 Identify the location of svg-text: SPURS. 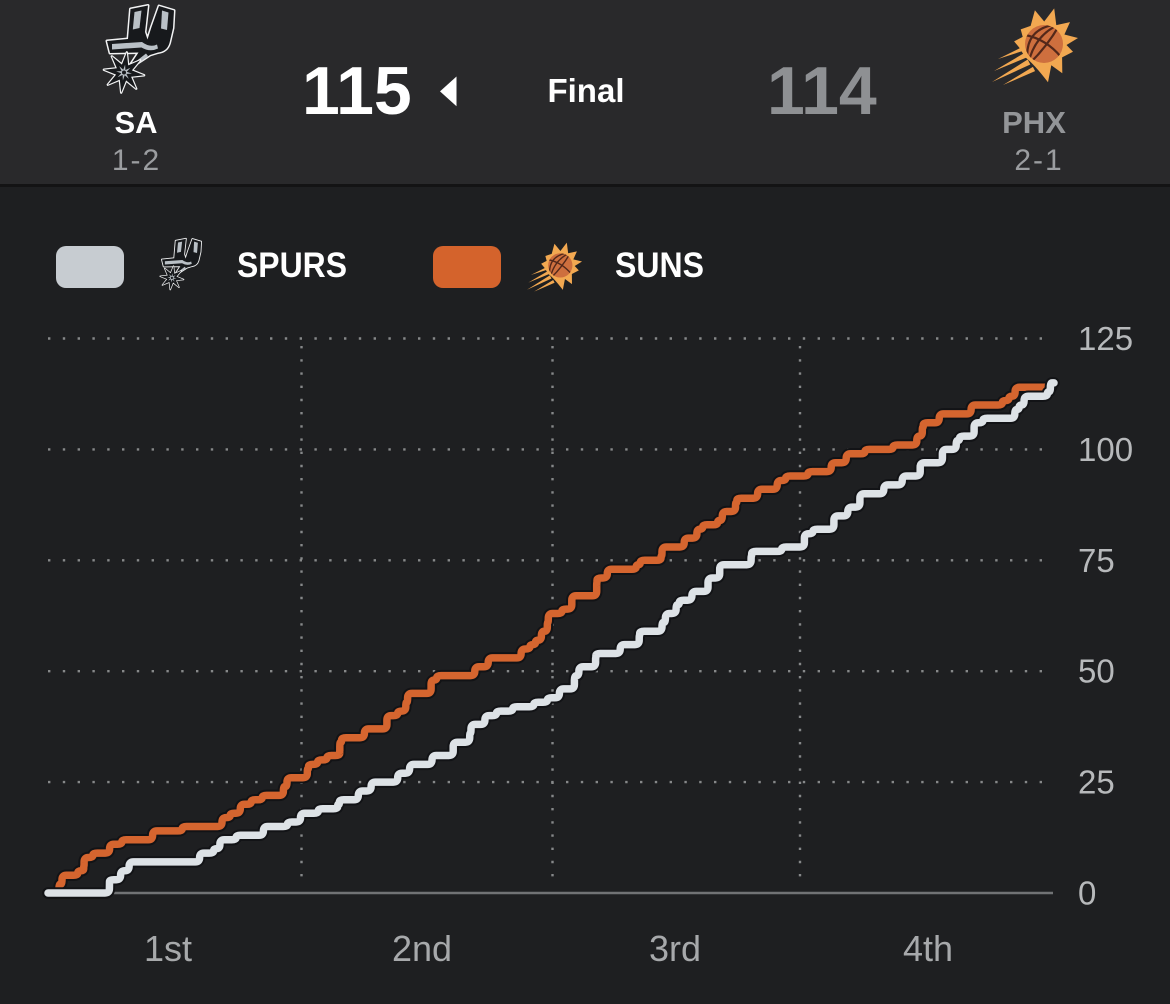
(292, 265).